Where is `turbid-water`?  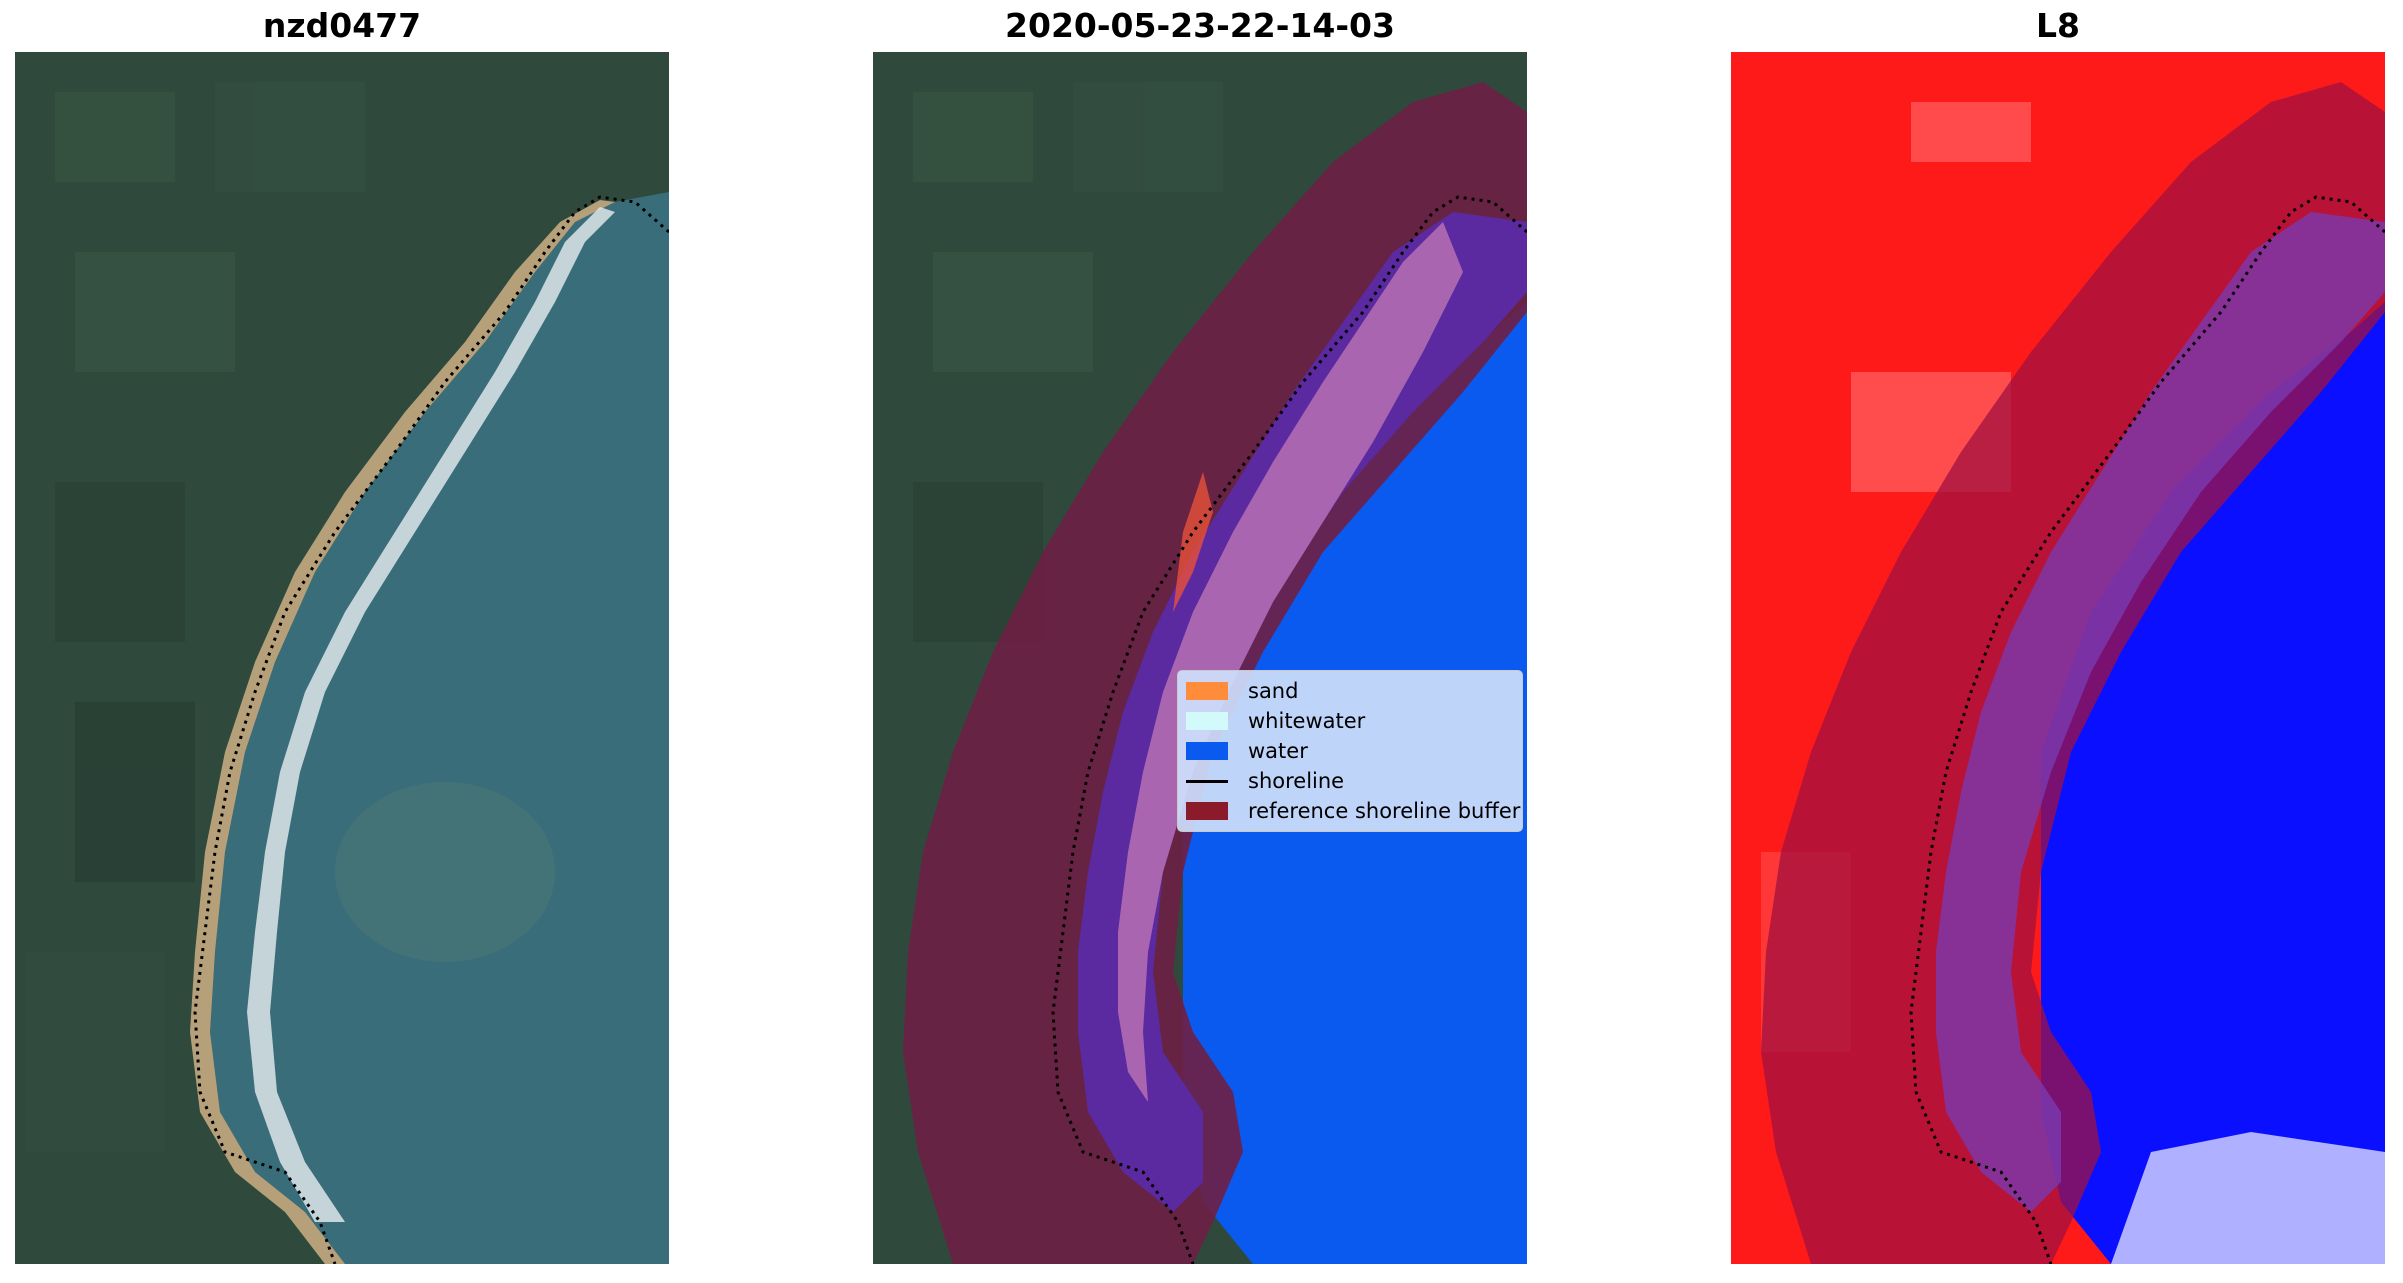
turbid-water is located at coordinates (445, 872).